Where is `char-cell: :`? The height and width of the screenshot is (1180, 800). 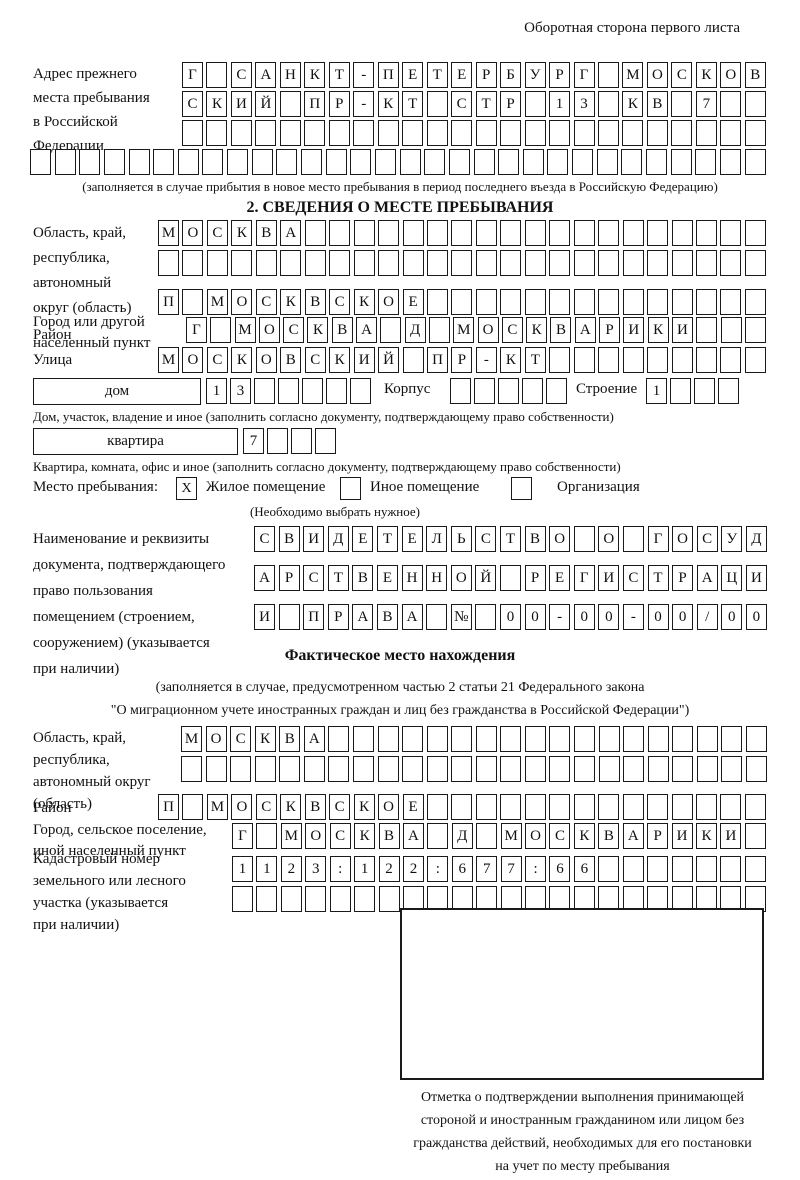
char-cell: : is located at coordinates (438, 869).